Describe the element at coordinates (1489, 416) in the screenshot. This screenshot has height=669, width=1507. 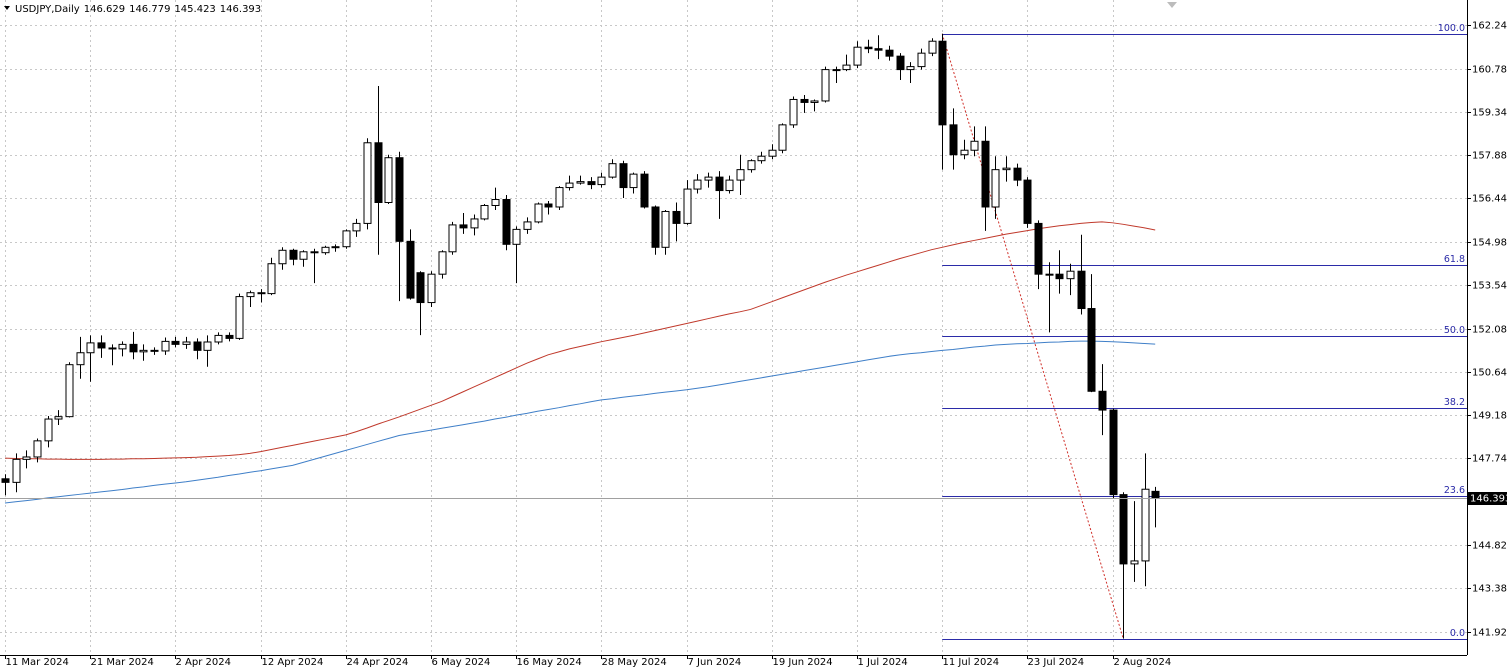
I see `y-tick-label: 149.180` at that location.